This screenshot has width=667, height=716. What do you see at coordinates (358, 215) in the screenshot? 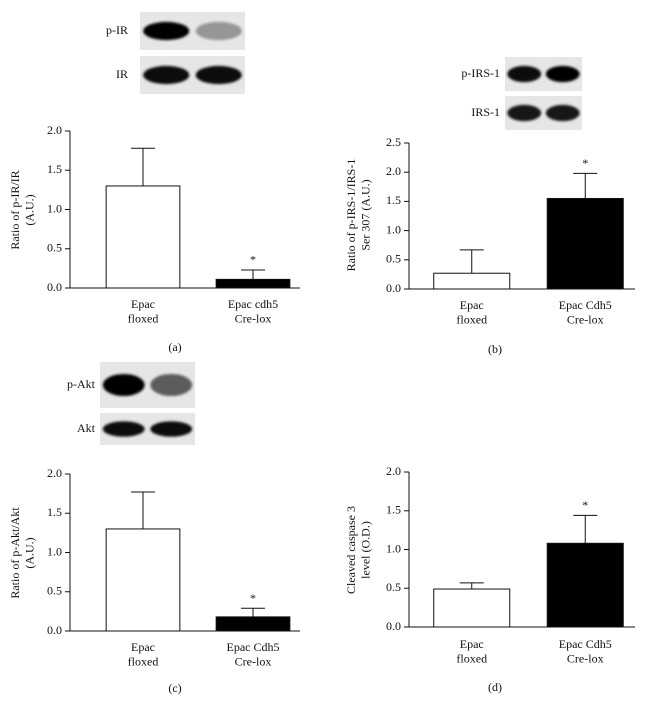
I see `y-axis-label: Ratio of p-IRS-1/IRS-1Ser 307 (A.U.)` at bounding box center [358, 215].